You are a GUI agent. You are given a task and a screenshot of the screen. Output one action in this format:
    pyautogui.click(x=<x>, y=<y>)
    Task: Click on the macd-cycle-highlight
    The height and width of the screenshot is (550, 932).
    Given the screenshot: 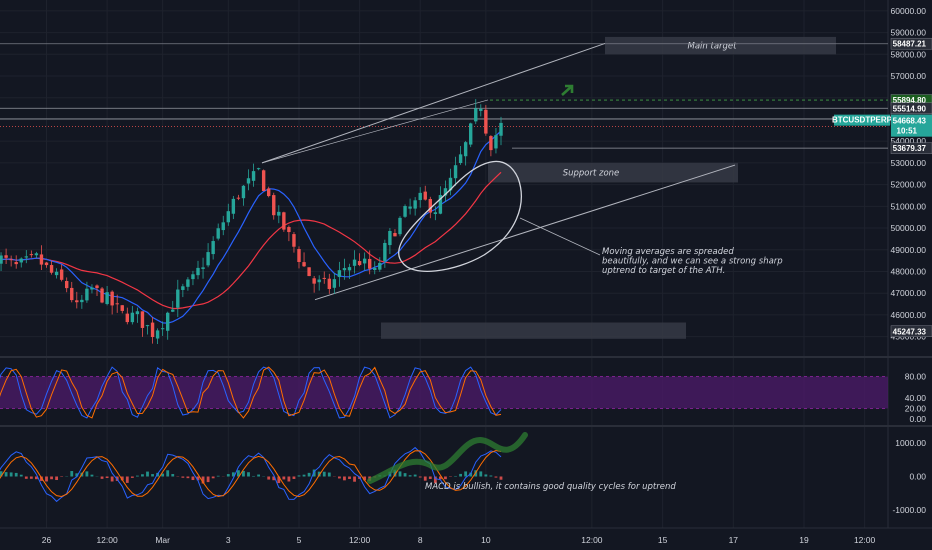 What is the action you would take?
    pyautogui.click(x=447, y=458)
    